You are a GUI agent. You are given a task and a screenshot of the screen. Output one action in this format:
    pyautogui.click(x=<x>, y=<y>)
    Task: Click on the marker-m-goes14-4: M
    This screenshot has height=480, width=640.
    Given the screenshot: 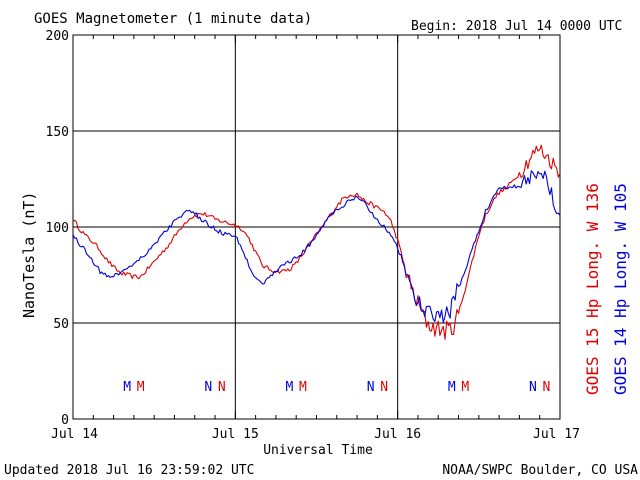 What is the action you would take?
    pyautogui.click(x=290, y=387)
    